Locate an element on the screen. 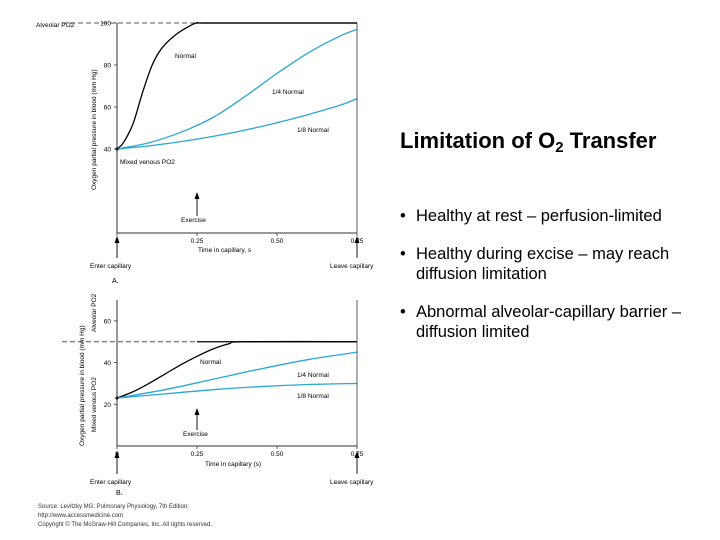  panel-a-label: A. is located at coordinates (115, 281).